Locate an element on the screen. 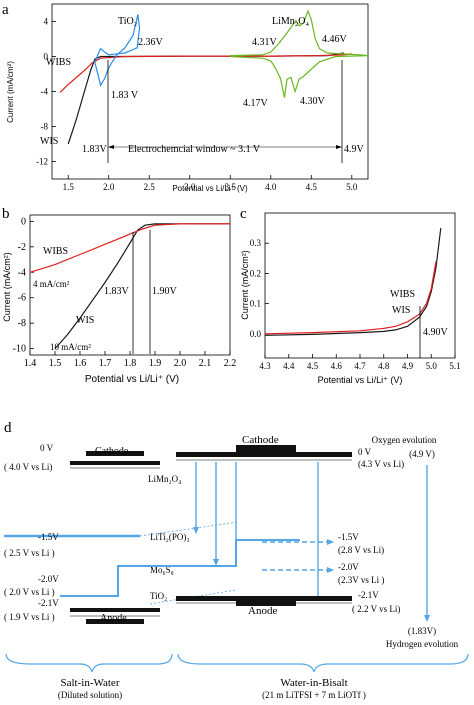  a-tio2-label: TiO₂ is located at coordinates (127, 21).